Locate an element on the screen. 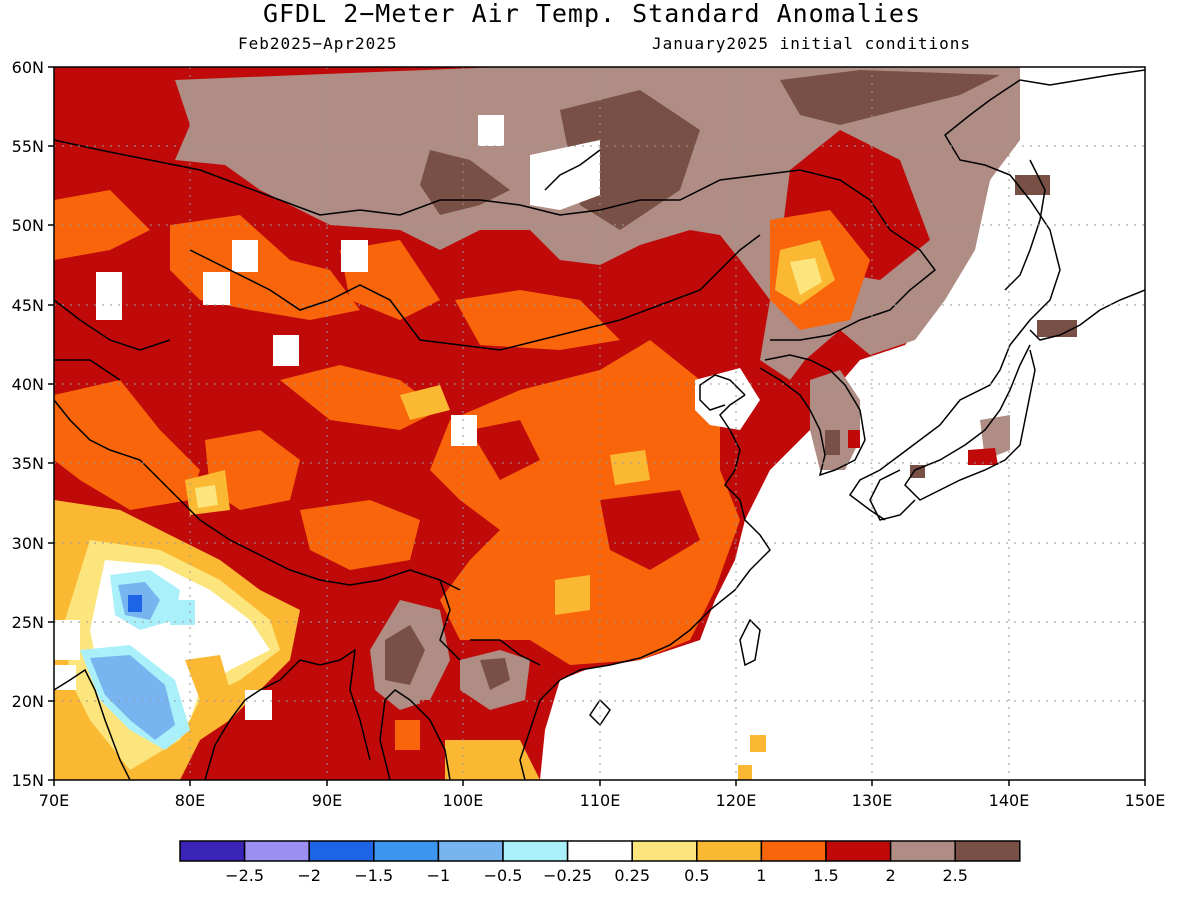  colorbar-tick-label: −0.25 is located at coordinates (567, 875).